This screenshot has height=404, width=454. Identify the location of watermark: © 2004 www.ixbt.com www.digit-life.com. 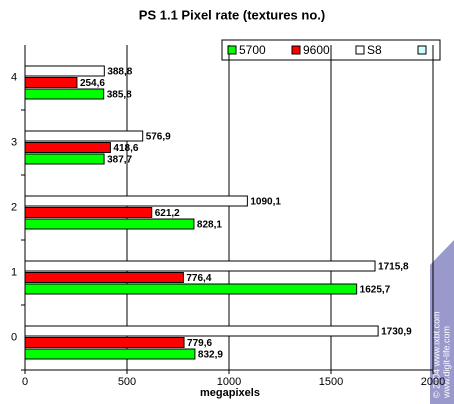
(441, 355).